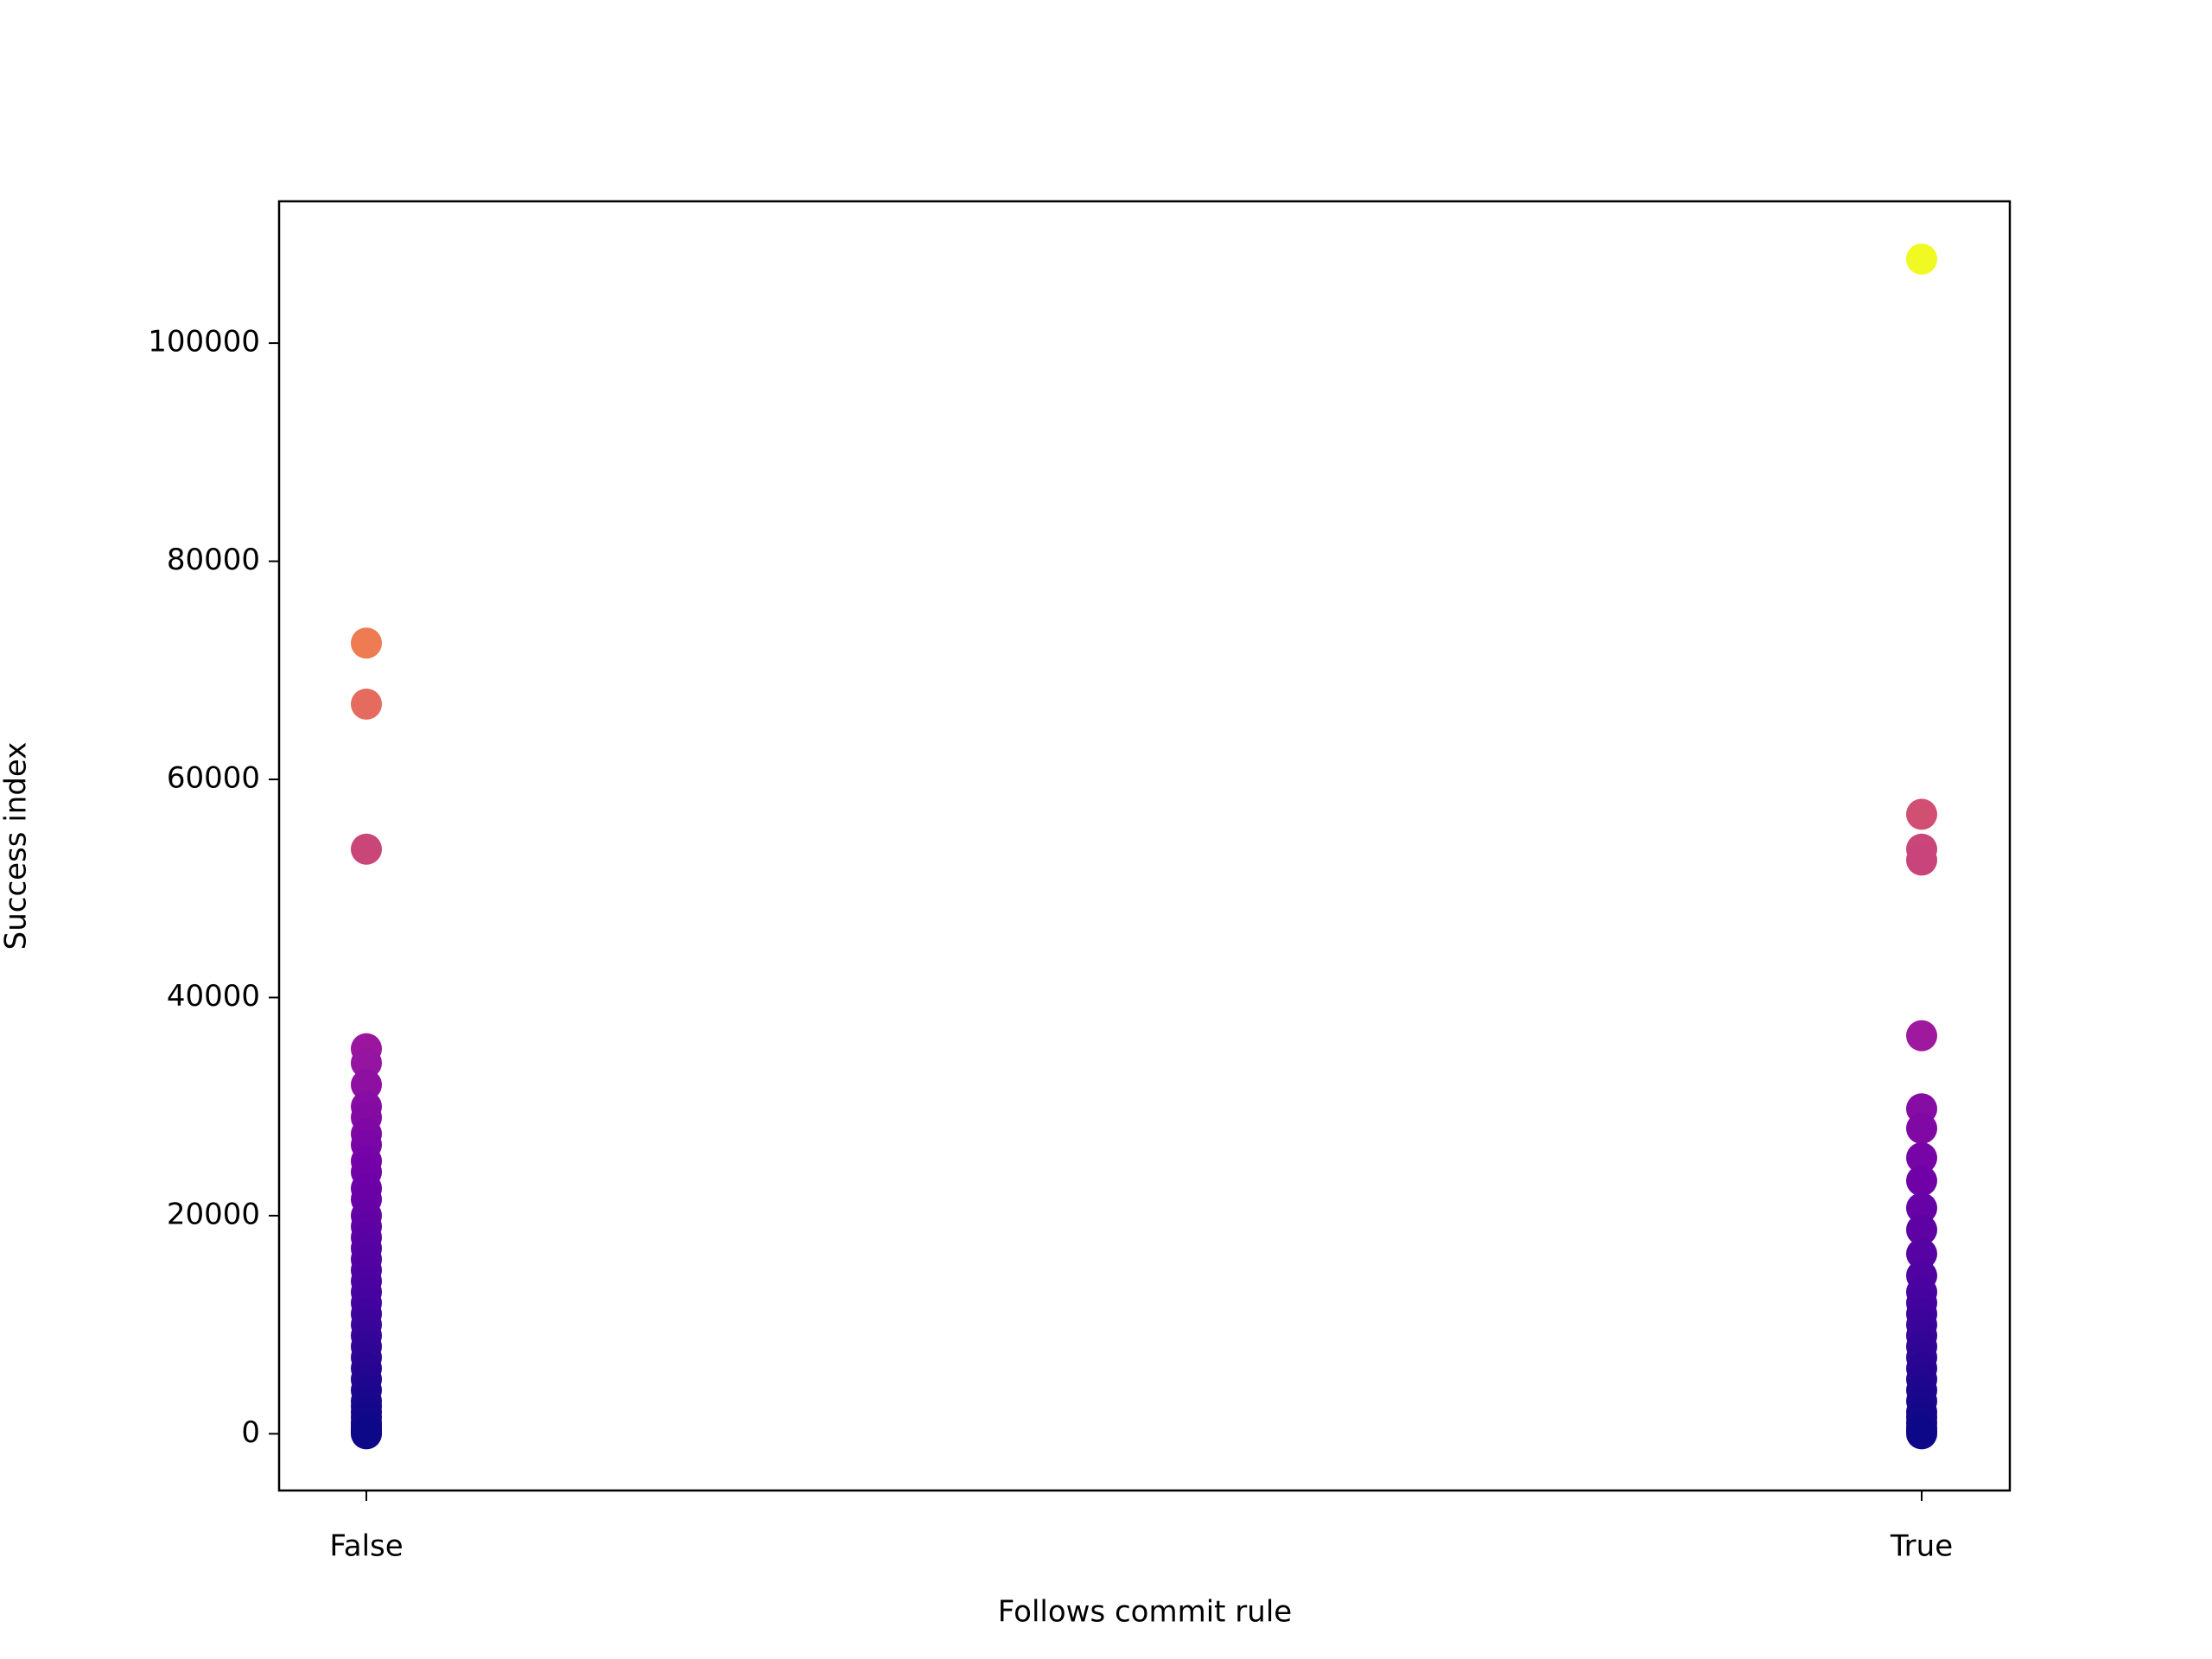 The image size is (2212, 1659). I want to click on y-axis-label: Success index, so click(17, 846).